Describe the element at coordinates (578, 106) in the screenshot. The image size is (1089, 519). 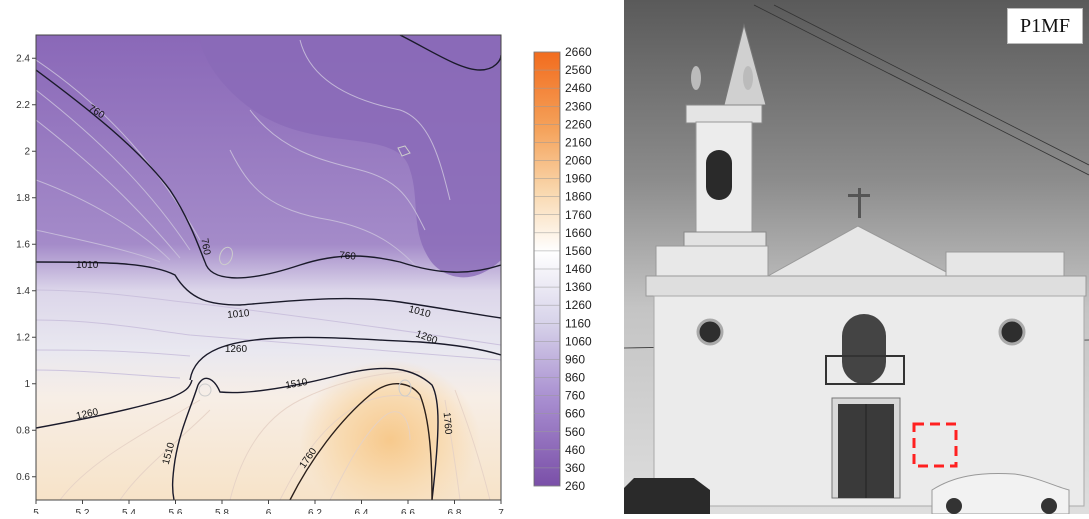
I see `colorbar-tick-label: 2360` at that location.